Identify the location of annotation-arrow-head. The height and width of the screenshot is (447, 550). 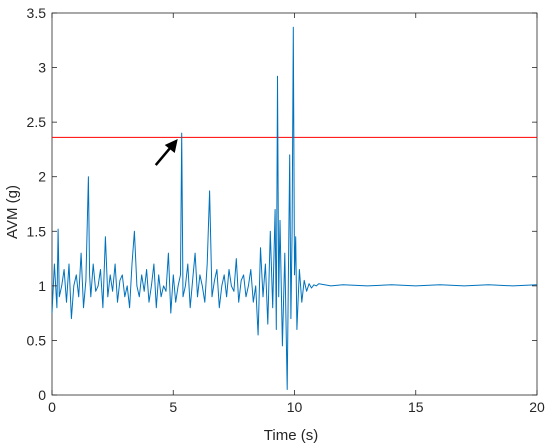
(171, 146).